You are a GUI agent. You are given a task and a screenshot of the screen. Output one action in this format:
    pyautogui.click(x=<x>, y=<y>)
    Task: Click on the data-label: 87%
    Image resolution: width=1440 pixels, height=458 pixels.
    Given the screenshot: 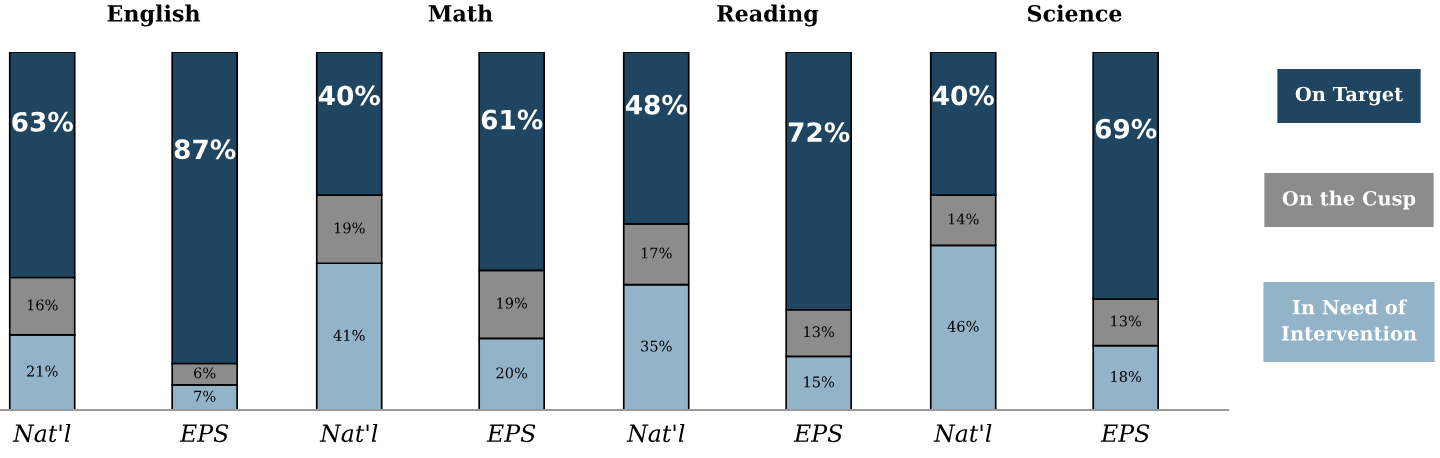 What is the action you would take?
    pyautogui.click(x=205, y=149)
    